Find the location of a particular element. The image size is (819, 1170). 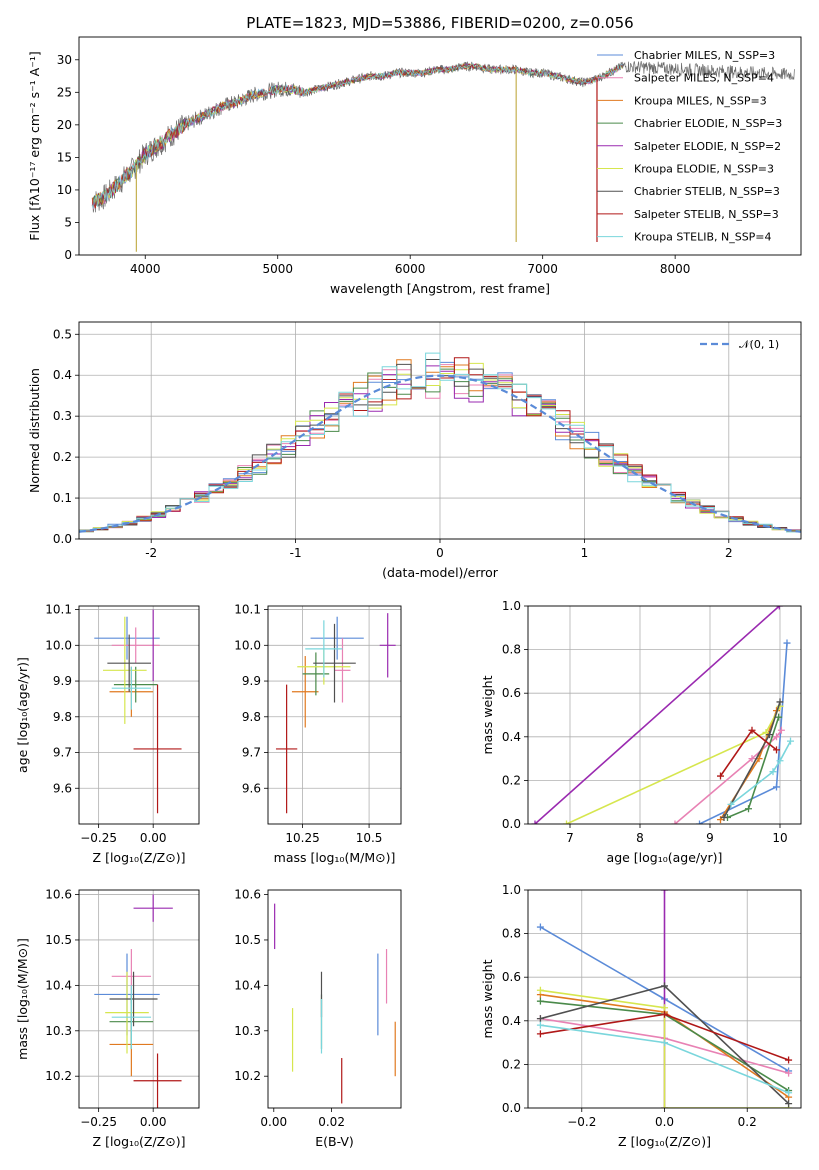

x-tick-label: 10 is located at coordinates (779, 838).